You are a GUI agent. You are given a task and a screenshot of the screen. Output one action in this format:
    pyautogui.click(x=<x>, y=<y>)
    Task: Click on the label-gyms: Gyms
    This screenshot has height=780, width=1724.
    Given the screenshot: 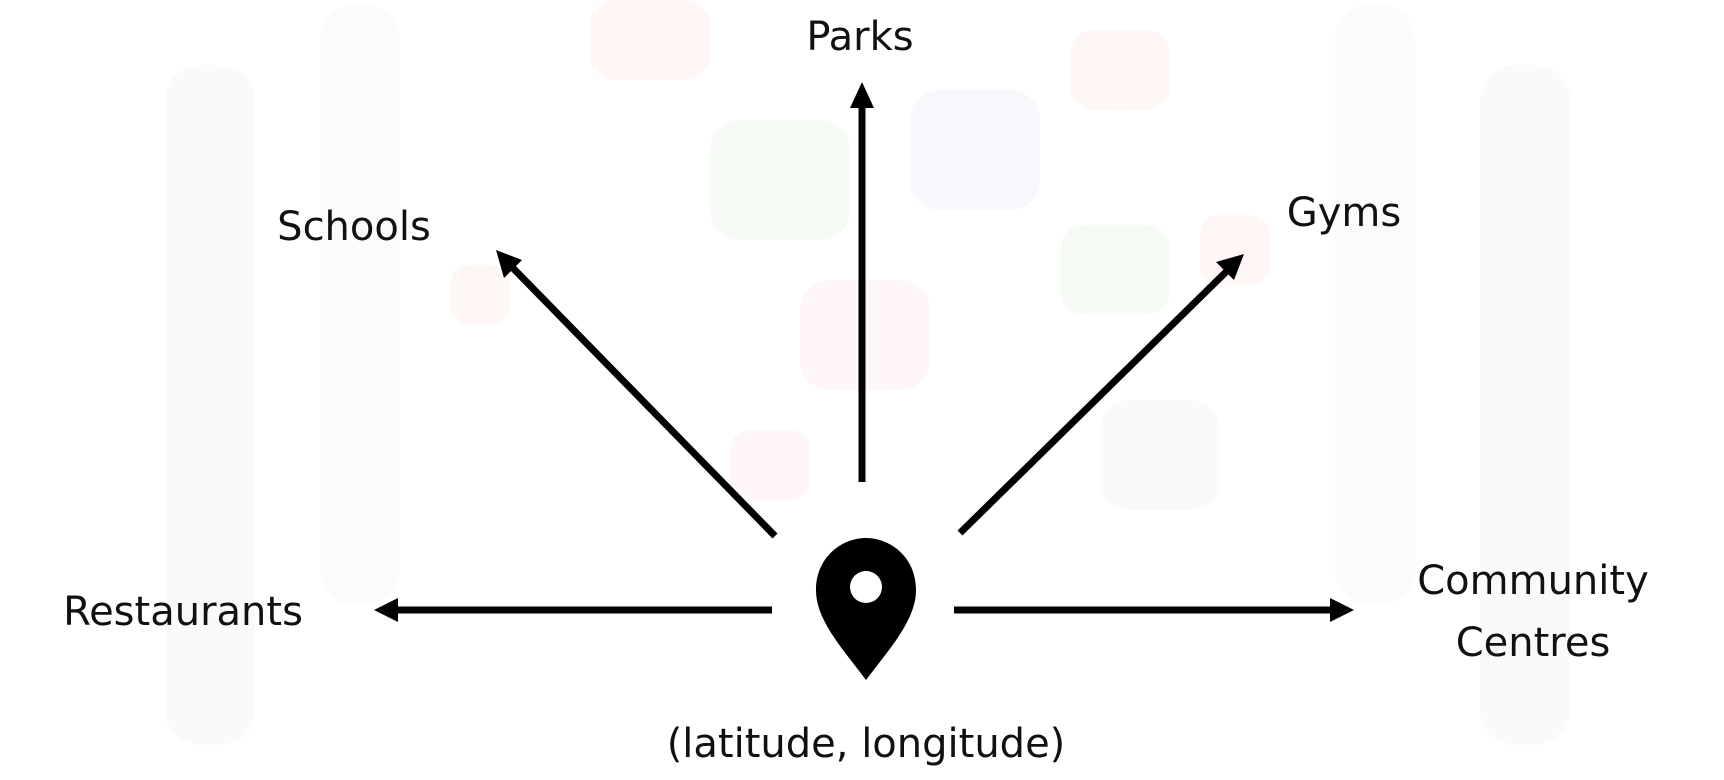 What is the action you would take?
    pyautogui.click(x=1344, y=213)
    